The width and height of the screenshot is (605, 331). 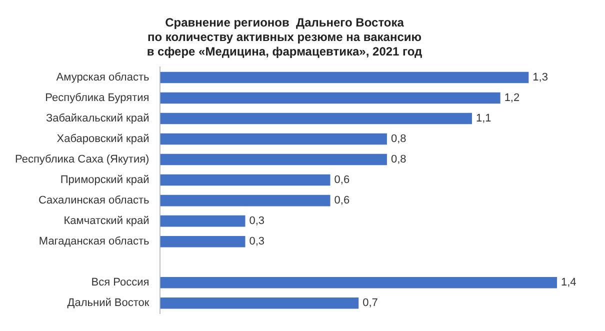 What do you see at coordinates (103, 77) in the screenshot?
I see `y-tick-label: Амурская область` at bounding box center [103, 77].